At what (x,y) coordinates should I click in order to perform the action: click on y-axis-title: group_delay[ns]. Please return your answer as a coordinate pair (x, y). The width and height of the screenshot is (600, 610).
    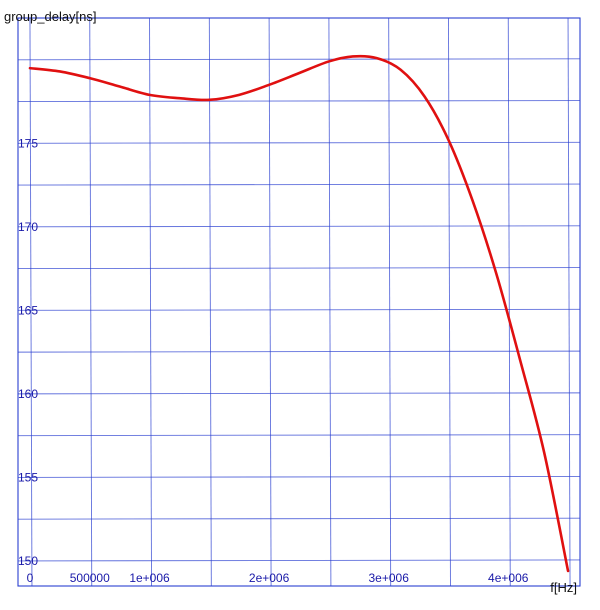
    Looking at the image, I should click on (50, 16).